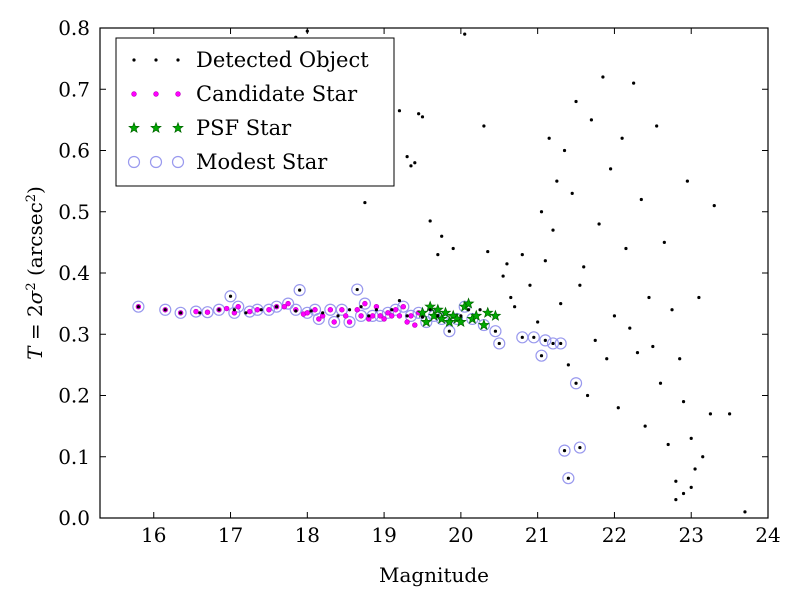 The width and height of the screenshot is (800, 600). Describe the element at coordinates (74, 518) in the screenshot. I see `y-tick-label: 0.0` at that location.